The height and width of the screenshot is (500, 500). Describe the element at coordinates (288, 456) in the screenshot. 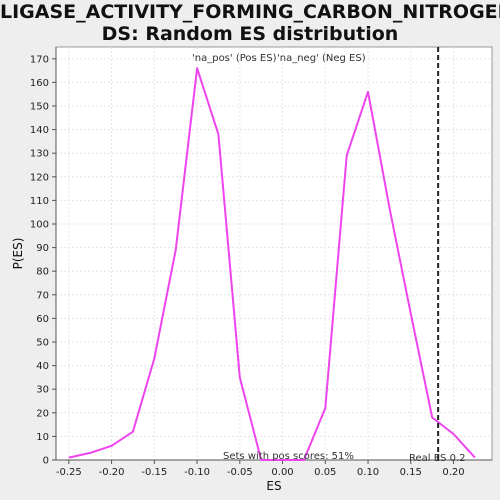

I see `annotation-pos-scores: Sets with pos scores: 51%` at that location.